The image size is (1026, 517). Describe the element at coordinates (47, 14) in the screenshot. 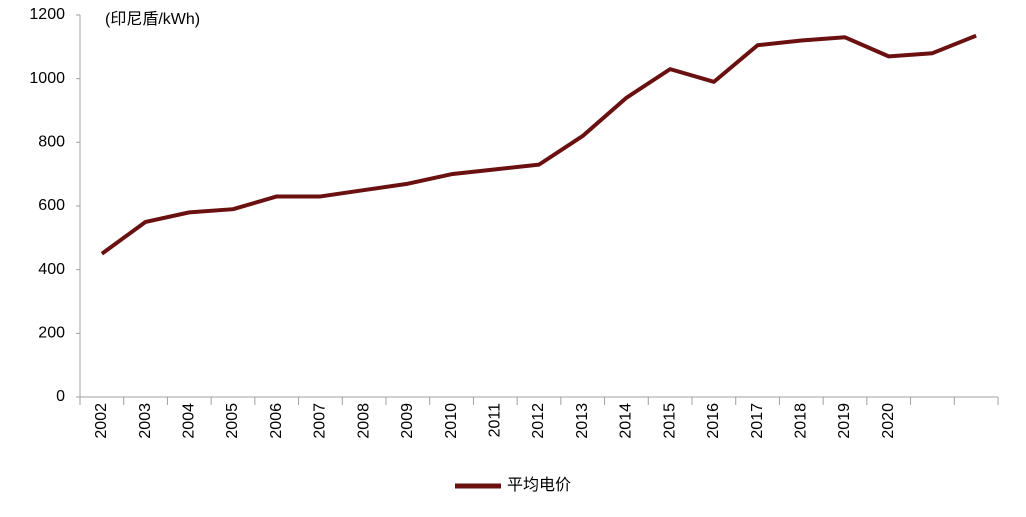

I see `y-tick-label: 1200` at that location.